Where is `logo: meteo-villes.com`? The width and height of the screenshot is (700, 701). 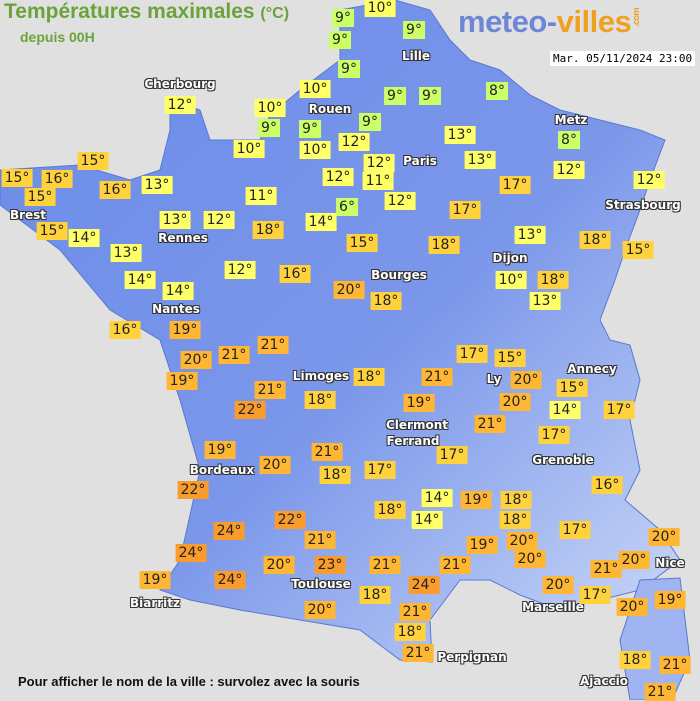
logo: meteo-villes.com is located at coordinates (549, 22).